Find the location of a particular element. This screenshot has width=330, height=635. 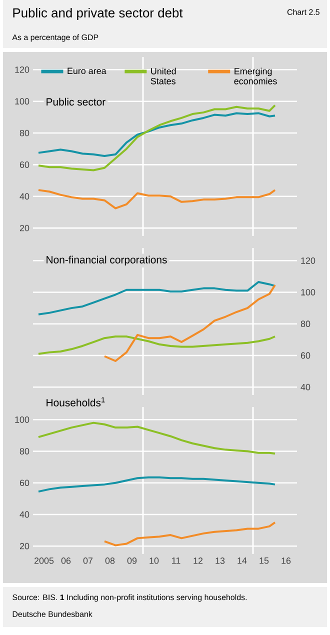

text: Public and private sector debt is located at coordinates (98, 14).